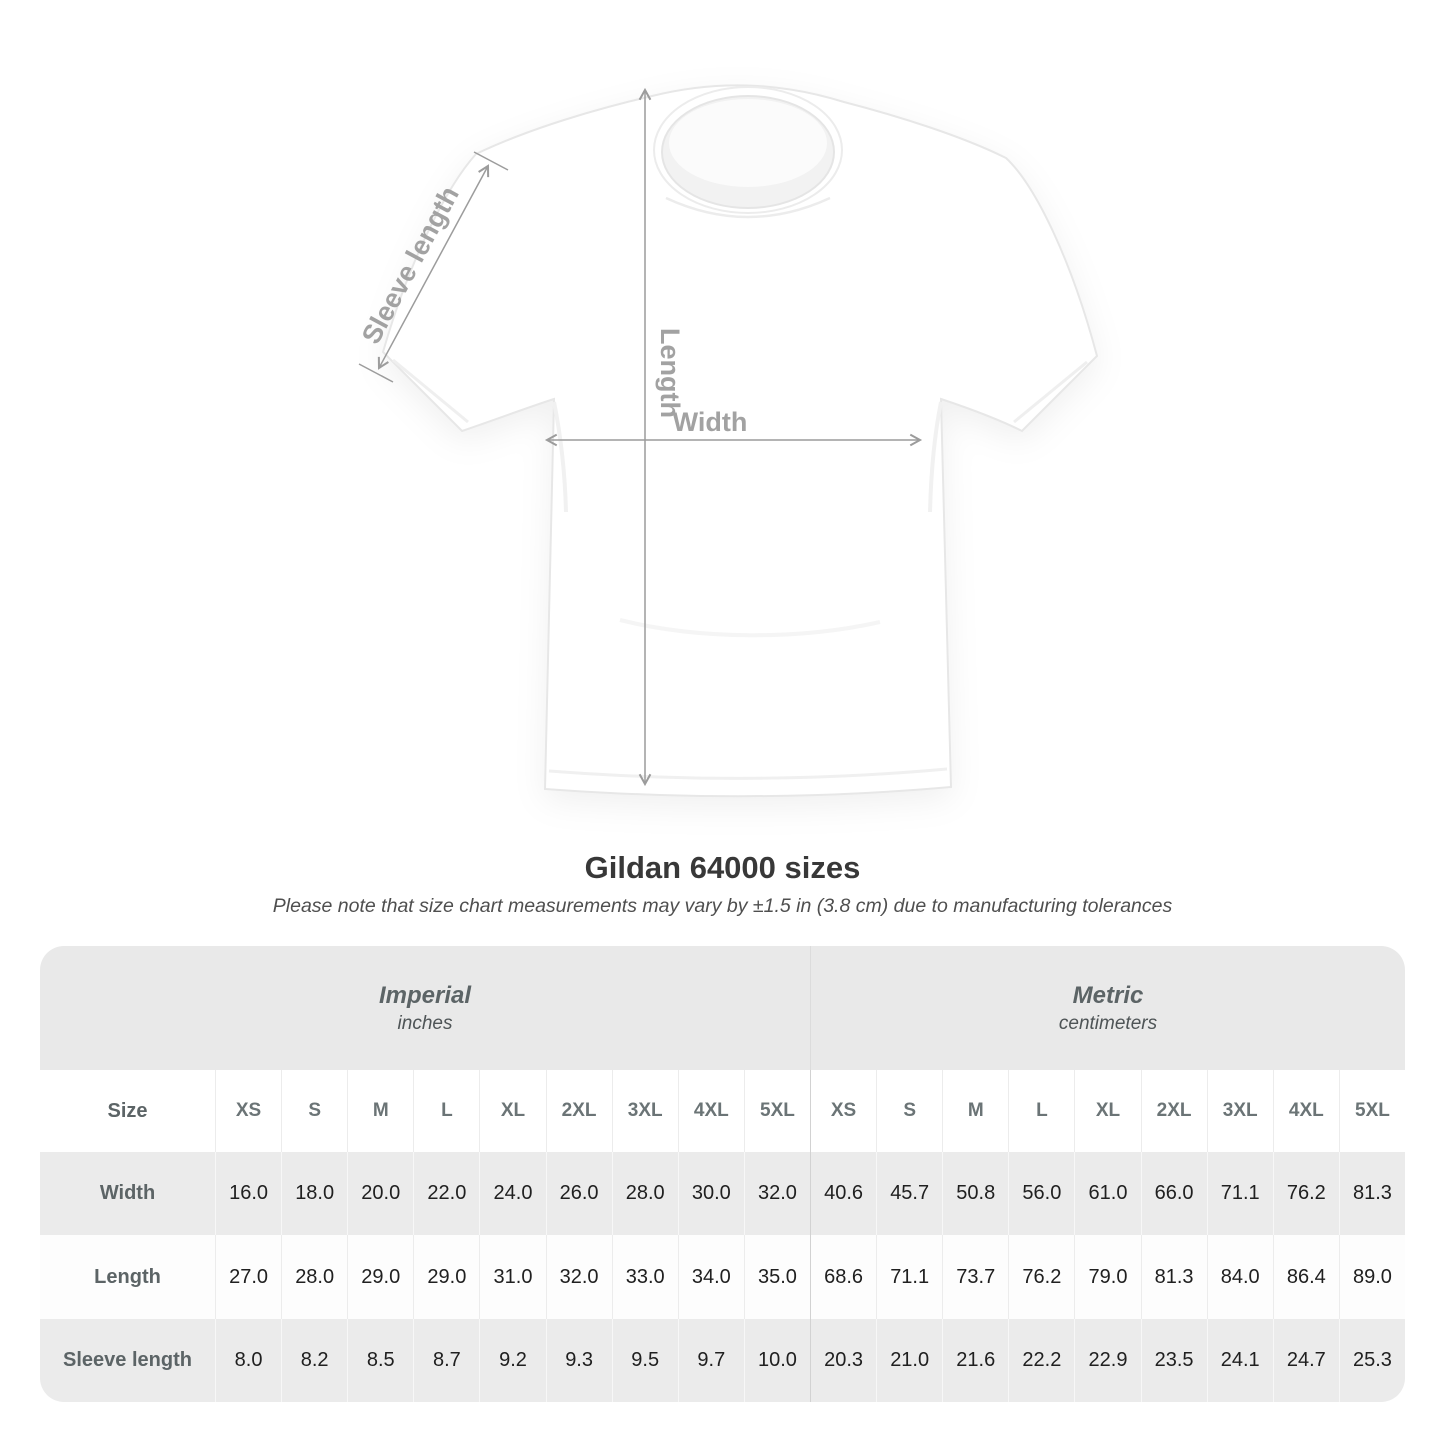 Image resolution: width=1445 pixels, height=1445 pixels. Describe the element at coordinates (1107, 1360) in the screenshot. I see `value-cell: 22.9` at that location.